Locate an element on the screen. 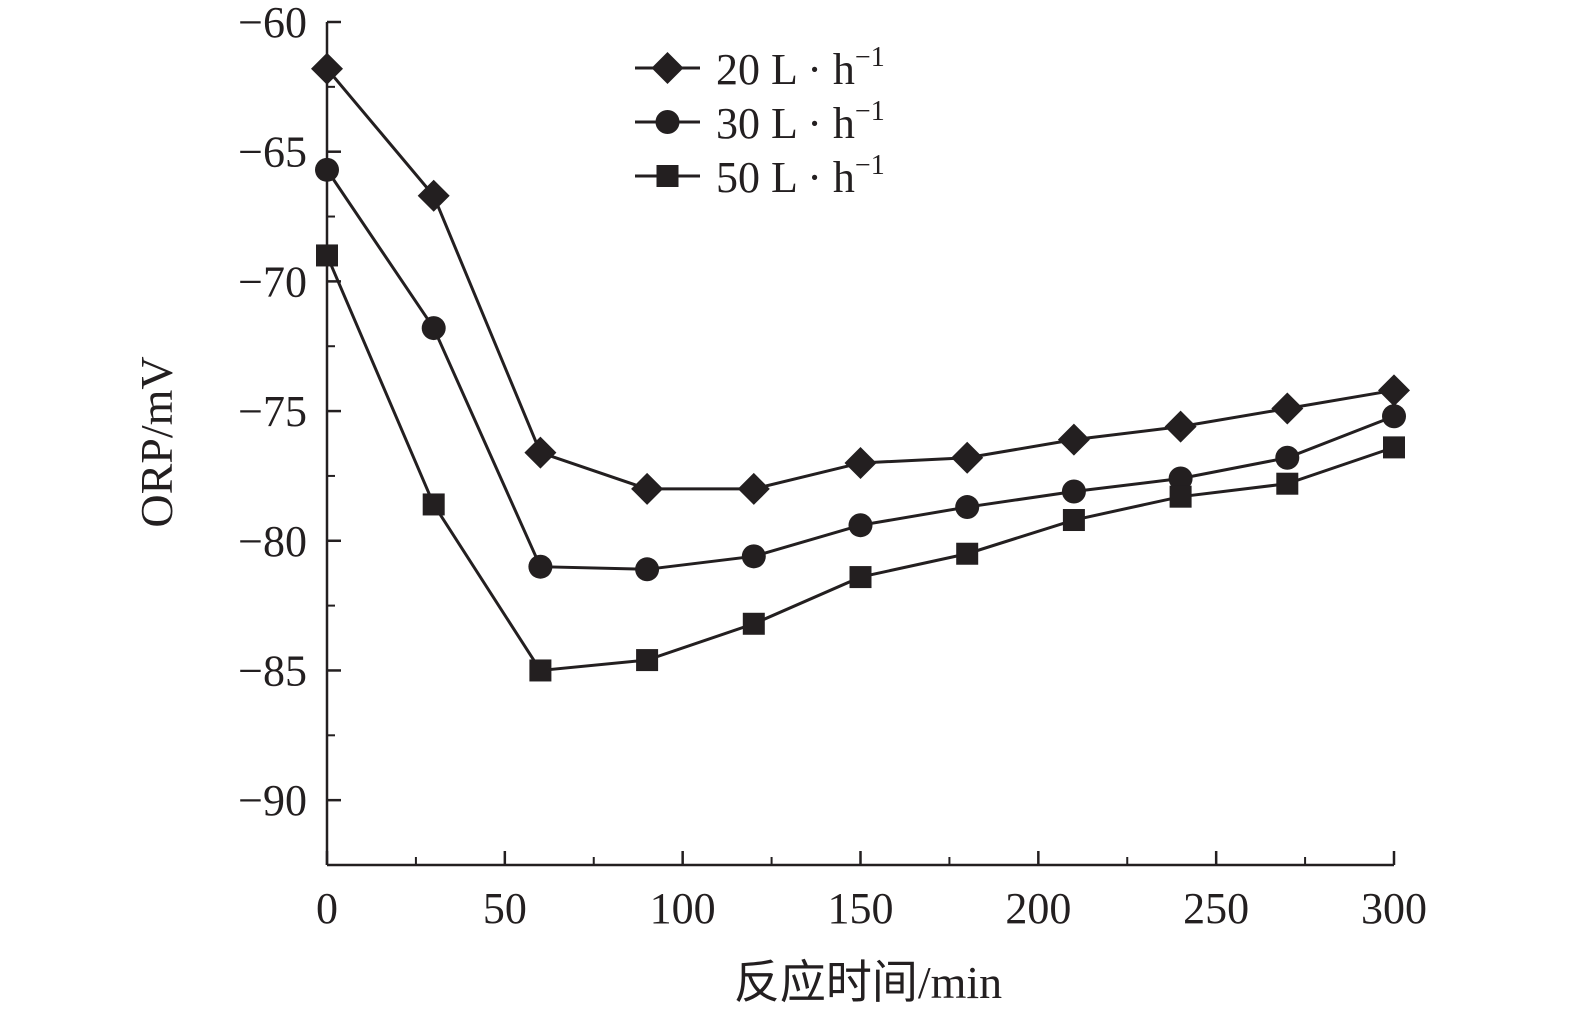  legend-label: 20 L · h−1 is located at coordinates (800, 68).